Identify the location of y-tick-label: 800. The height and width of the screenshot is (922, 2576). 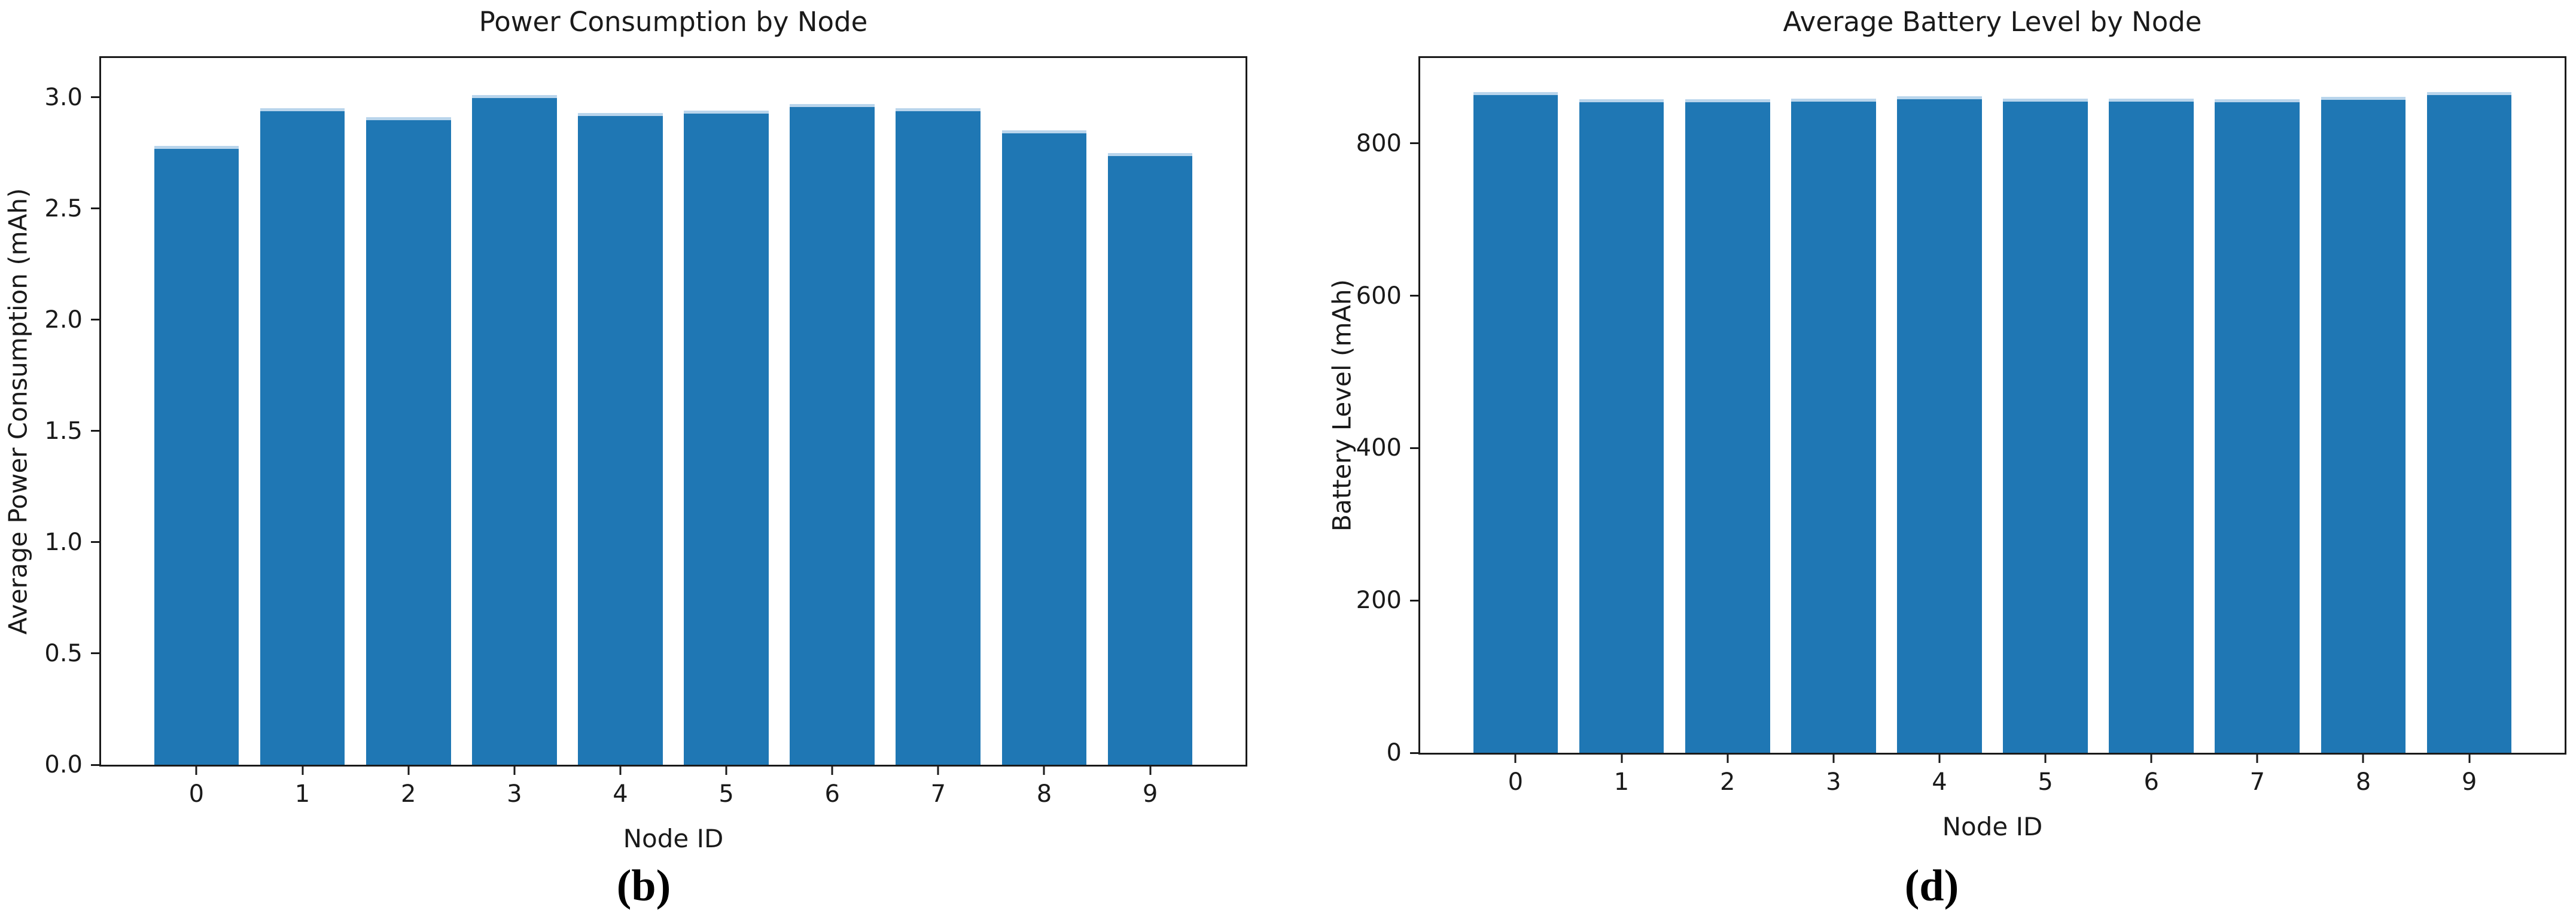
(1379, 143).